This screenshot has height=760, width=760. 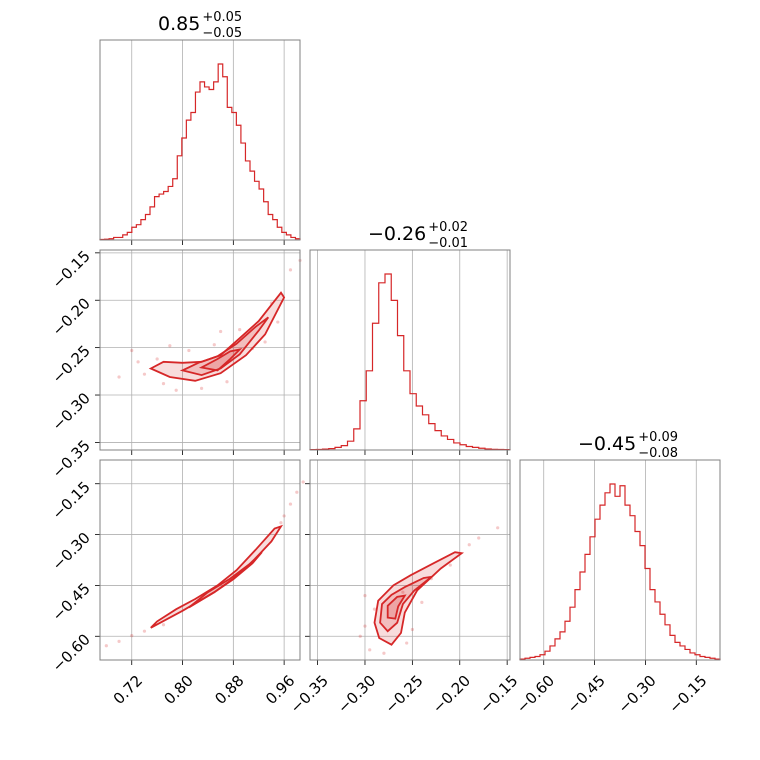 What do you see at coordinates (535, 694) in the screenshot?
I see `x-tick-label: −0.60` at bounding box center [535, 694].